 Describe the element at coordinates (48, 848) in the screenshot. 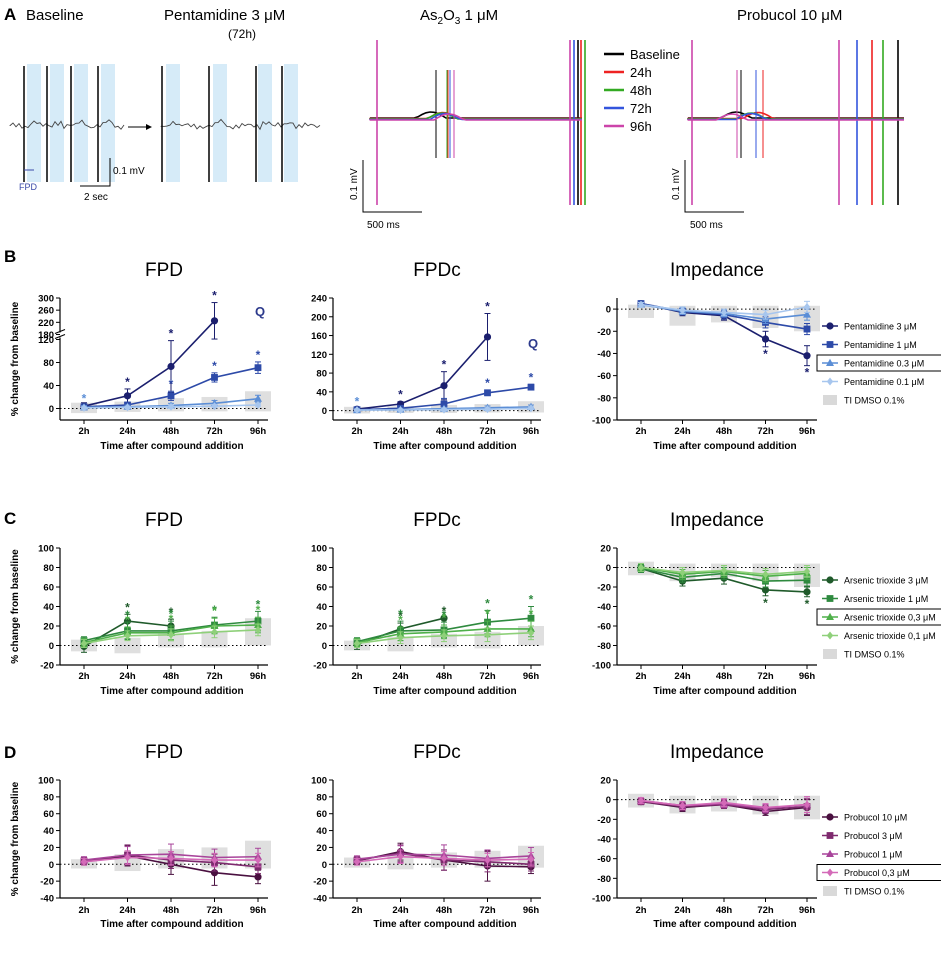

I see `y-tick-label: 20` at that location.